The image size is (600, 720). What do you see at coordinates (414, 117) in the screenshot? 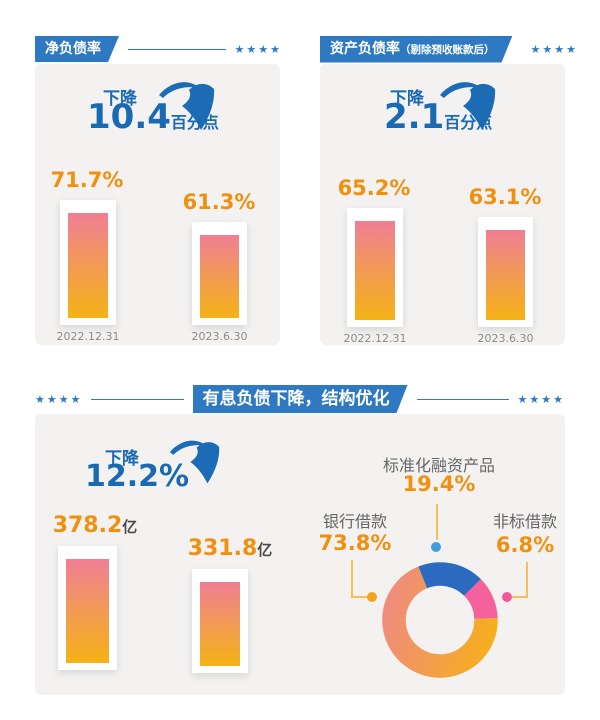
I see `asset-liability-drop-value: 2.1` at bounding box center [414, 117].